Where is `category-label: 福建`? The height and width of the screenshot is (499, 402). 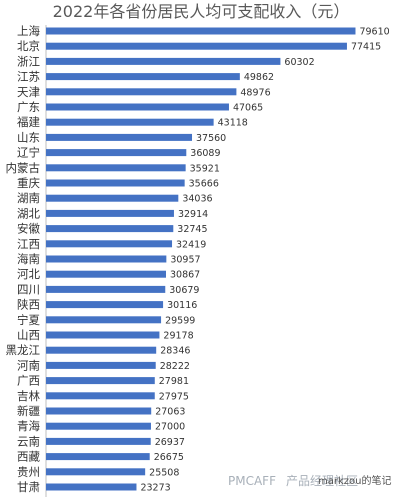
category-label: 福建 is located at coordinates (28, 122).